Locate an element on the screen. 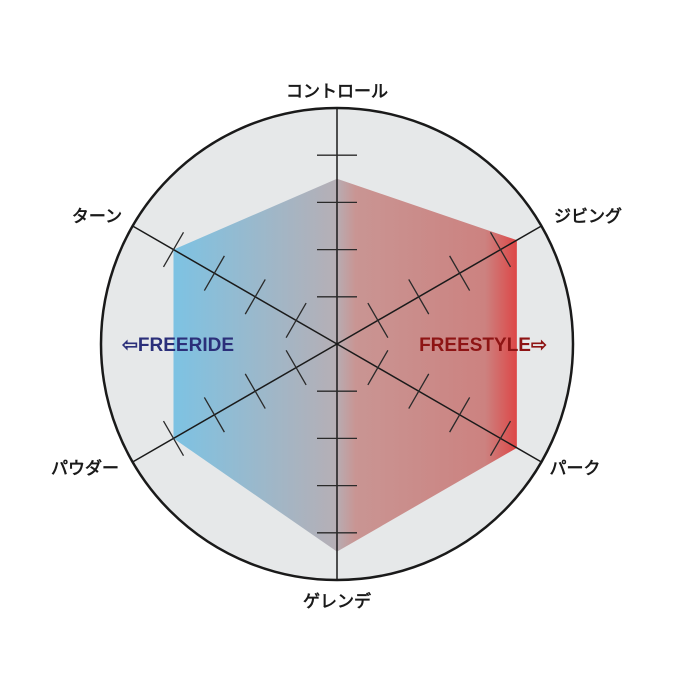  axis-label: ターン is located at coordinates (97, 217).